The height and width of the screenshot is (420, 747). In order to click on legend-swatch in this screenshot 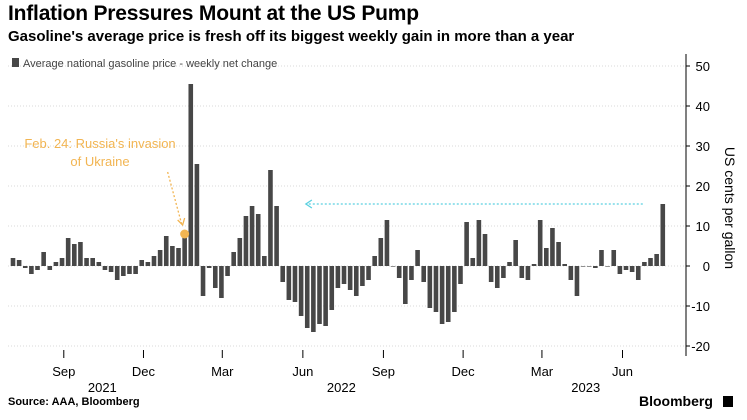, I will do `click(15, 62)`.